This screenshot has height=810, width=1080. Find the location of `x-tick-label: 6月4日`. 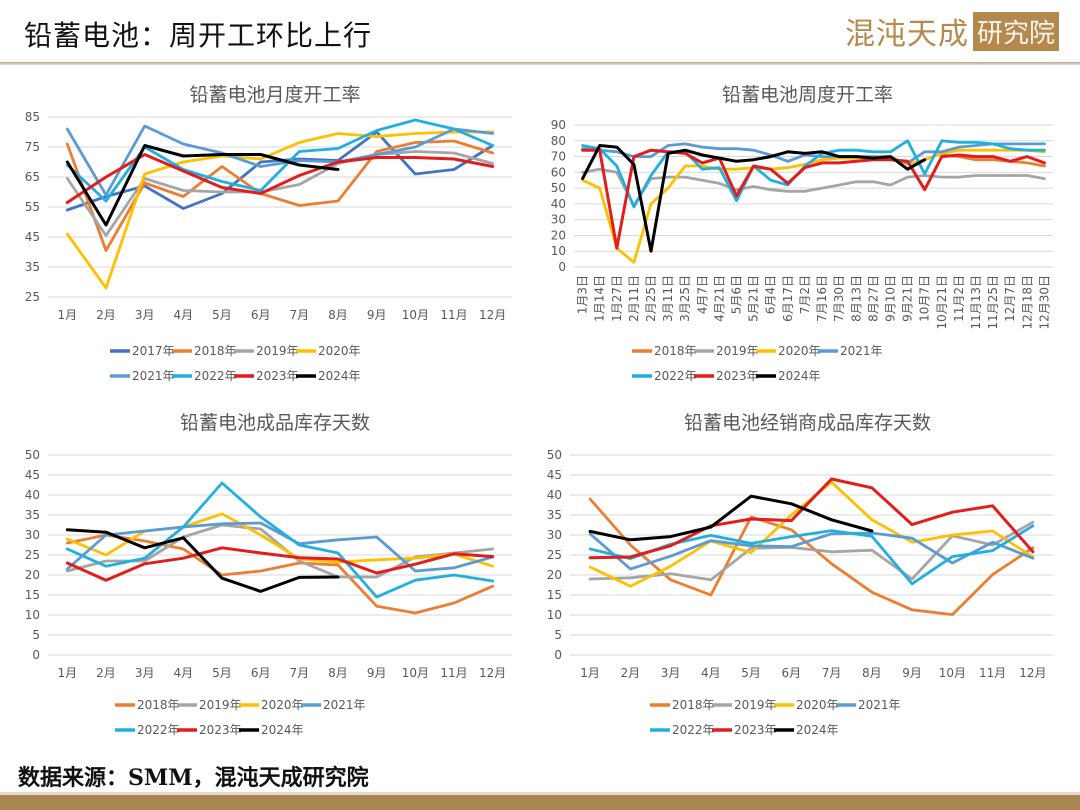

x-tick-label: 6月4日 is located at coordinates (771, 294).